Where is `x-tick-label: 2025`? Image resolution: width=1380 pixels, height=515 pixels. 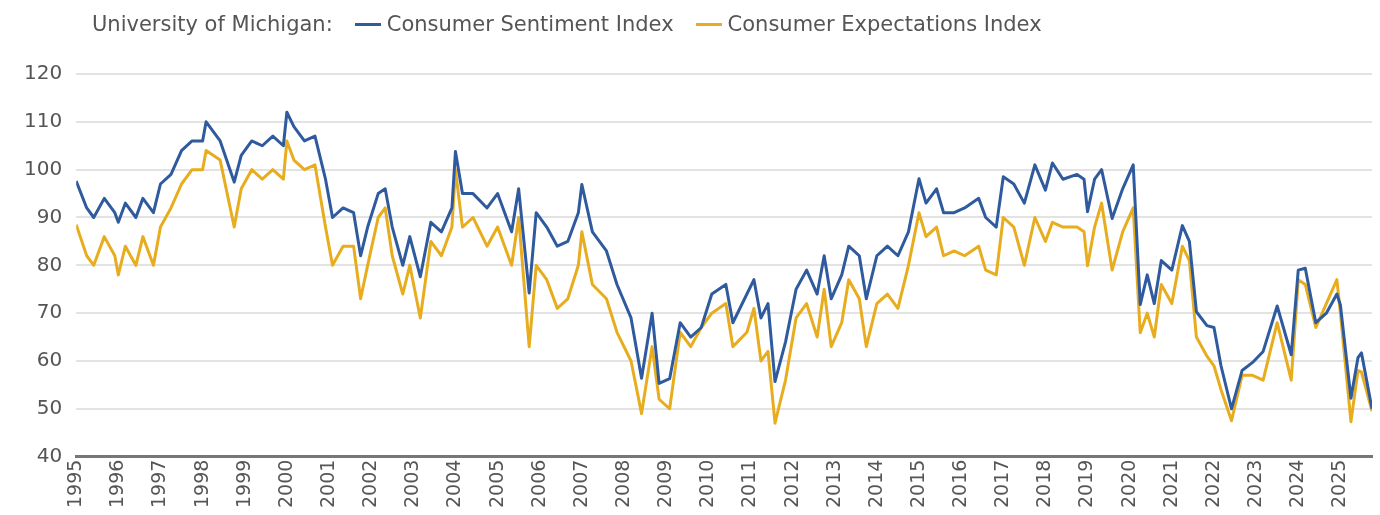 x-tick-label: 2025 is located at coordinates (1338, 484).